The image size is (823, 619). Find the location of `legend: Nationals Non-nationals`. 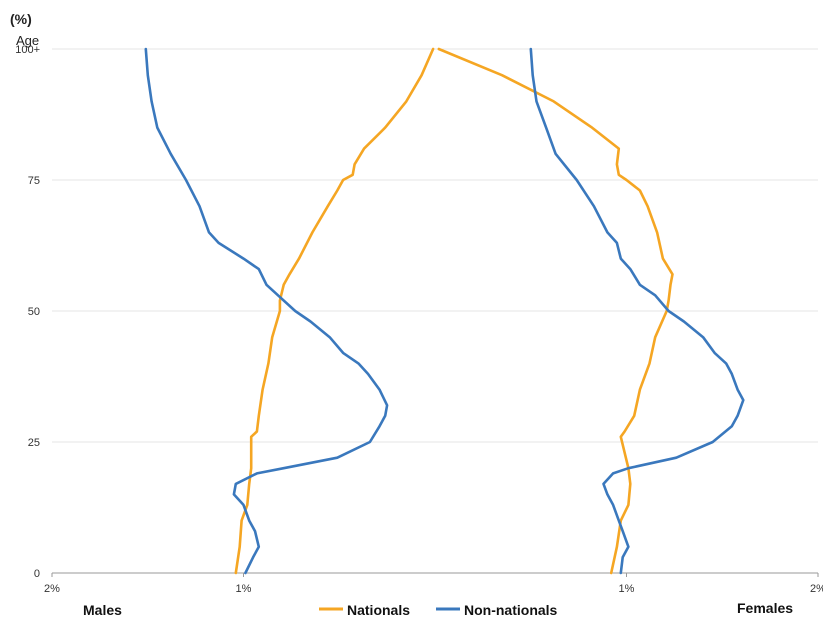

legend: Nationals Non-nationals is located at coordinates (438, 610).